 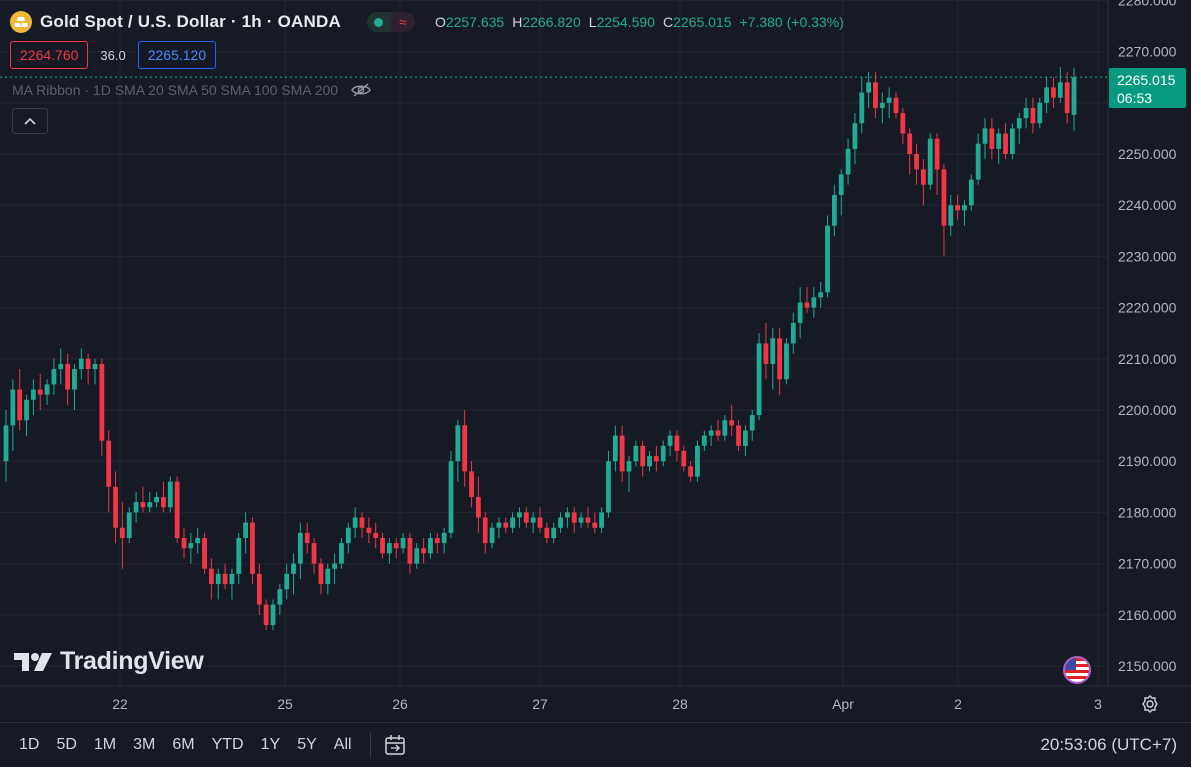 I want to click on hide-eye-icon, so click(x=361, y=90).